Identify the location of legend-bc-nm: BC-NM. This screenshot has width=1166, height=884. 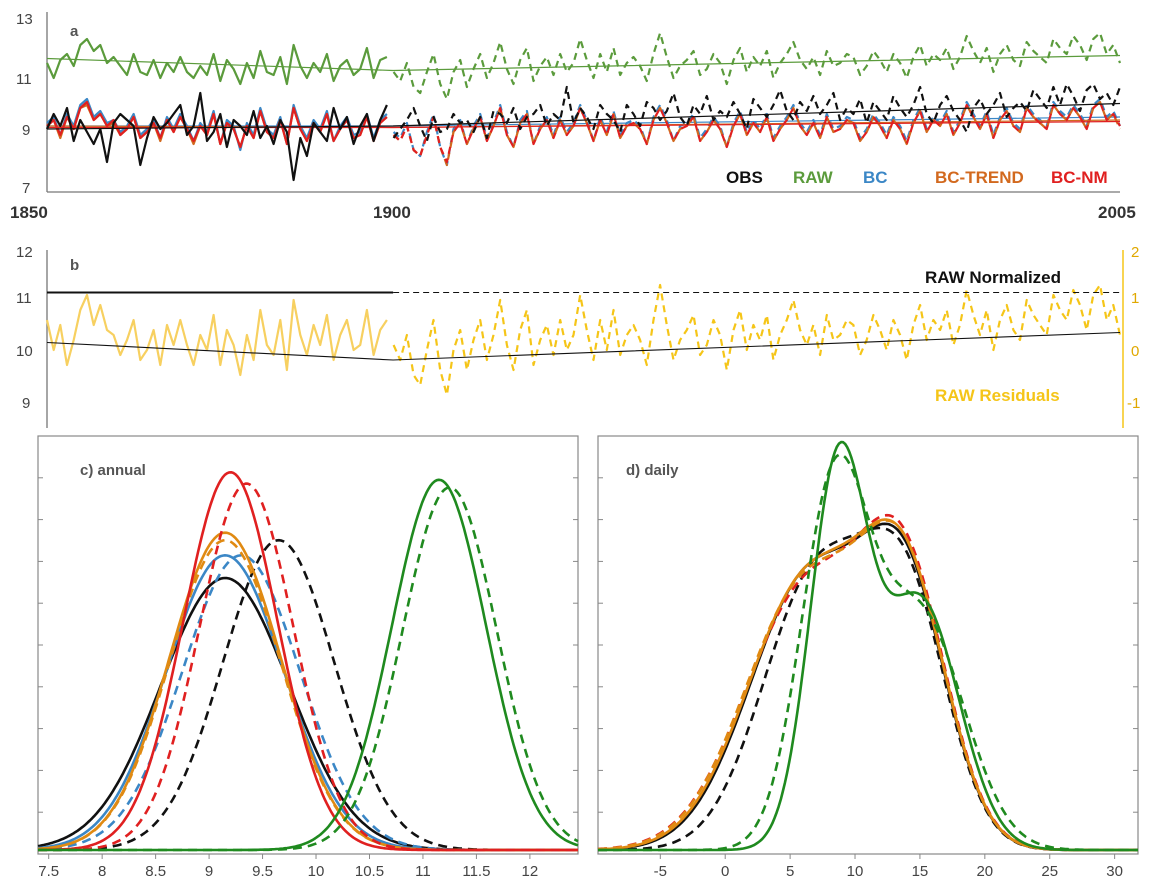
(1079, 177).